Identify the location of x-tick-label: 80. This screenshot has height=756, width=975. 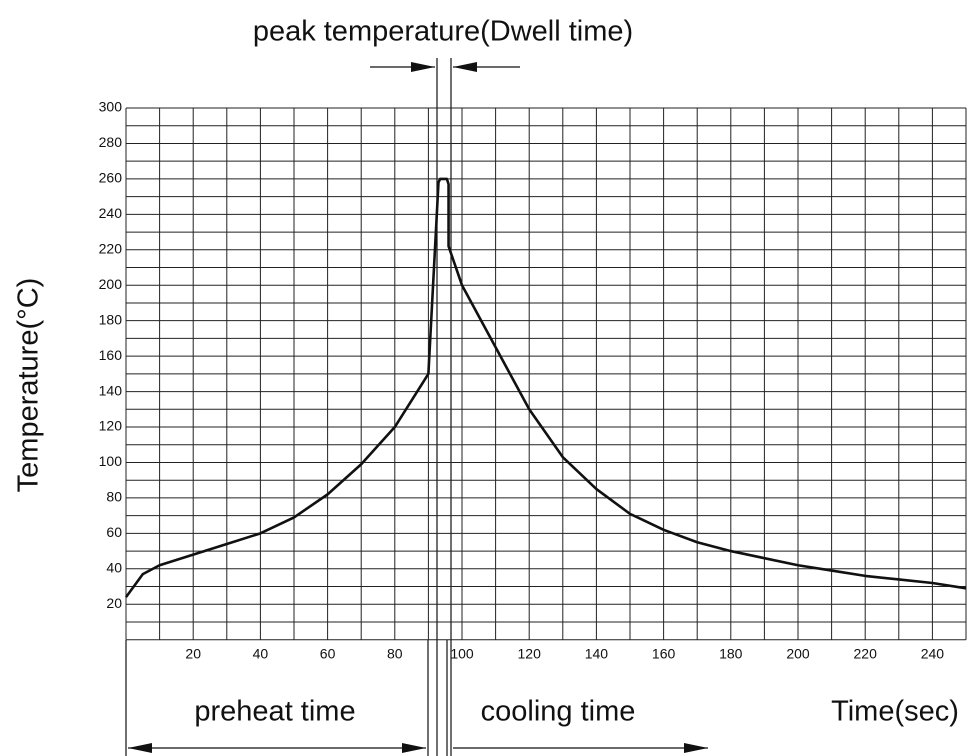
(395, 653).